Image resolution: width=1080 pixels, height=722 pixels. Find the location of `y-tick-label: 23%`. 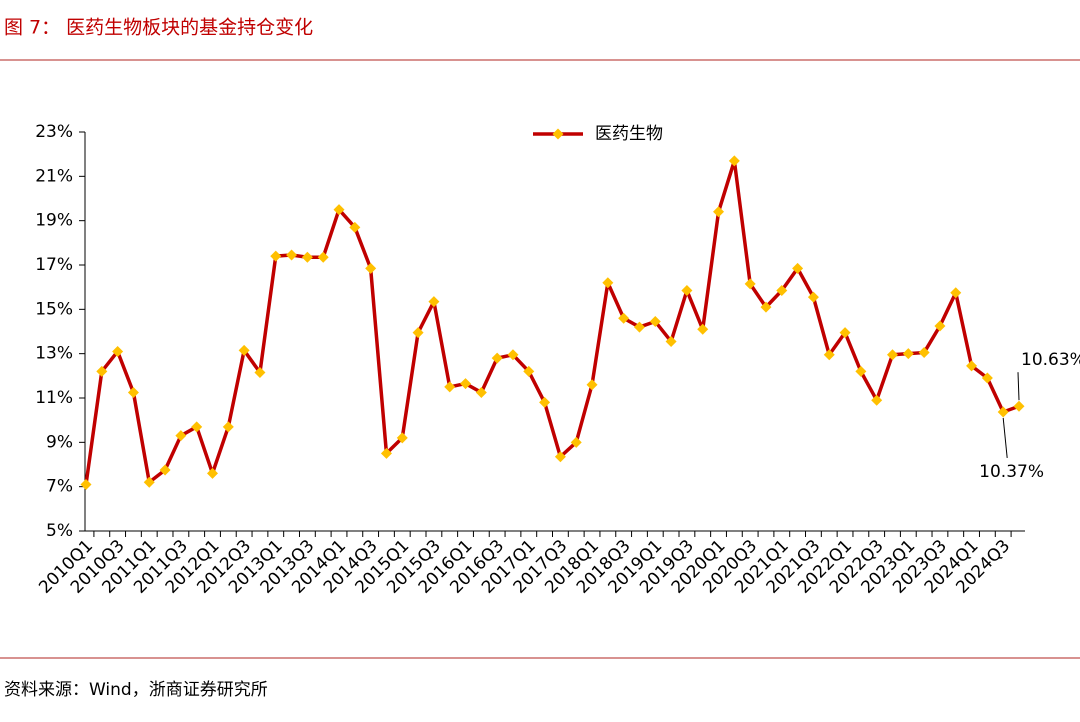

y-tick-label: 23% is located at coordinates (54, 132).